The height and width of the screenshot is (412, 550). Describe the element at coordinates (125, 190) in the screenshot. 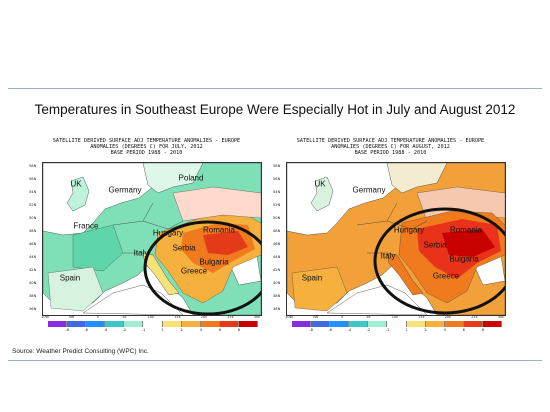

I see `country-label-germany: Germany` at that location.